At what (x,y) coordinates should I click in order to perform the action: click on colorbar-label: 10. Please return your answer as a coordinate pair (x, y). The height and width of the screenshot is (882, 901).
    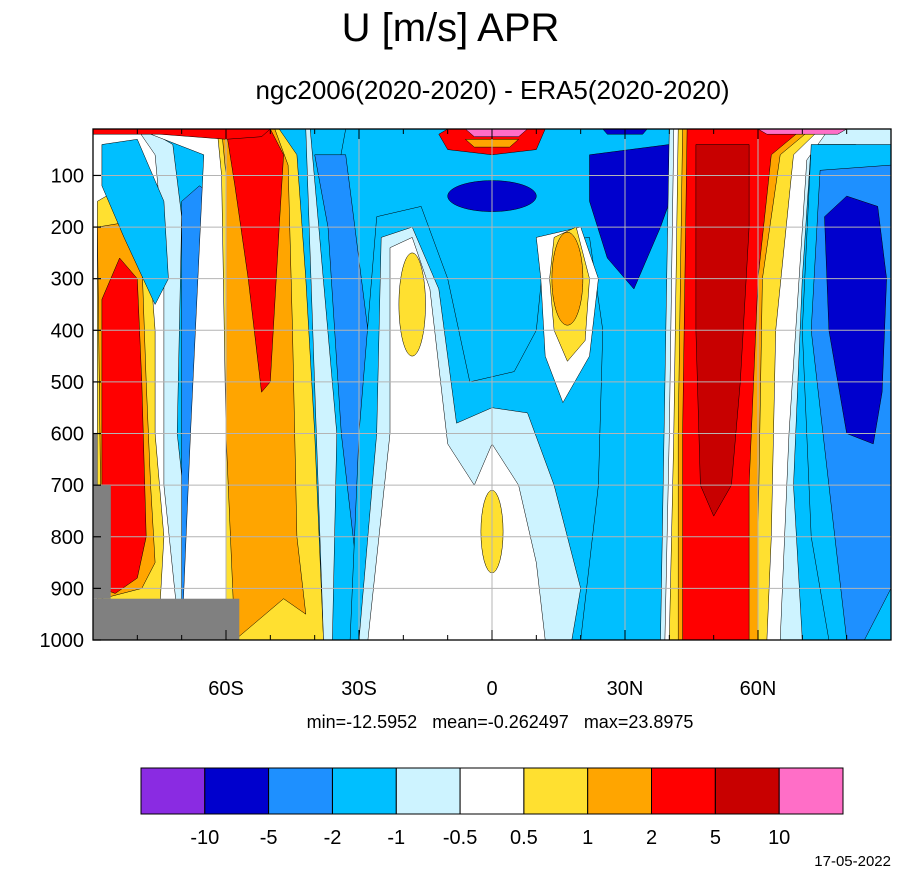
    Looking at the image, I should click on (779, 838).